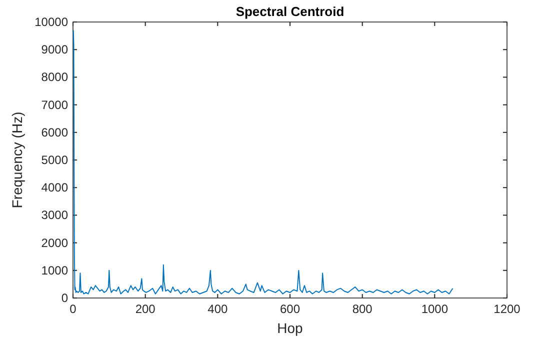  What do you see at coordinates (54, 187) in the screenshot?
I see `y-tick-label: 4000` at bounding box center [54, 187].